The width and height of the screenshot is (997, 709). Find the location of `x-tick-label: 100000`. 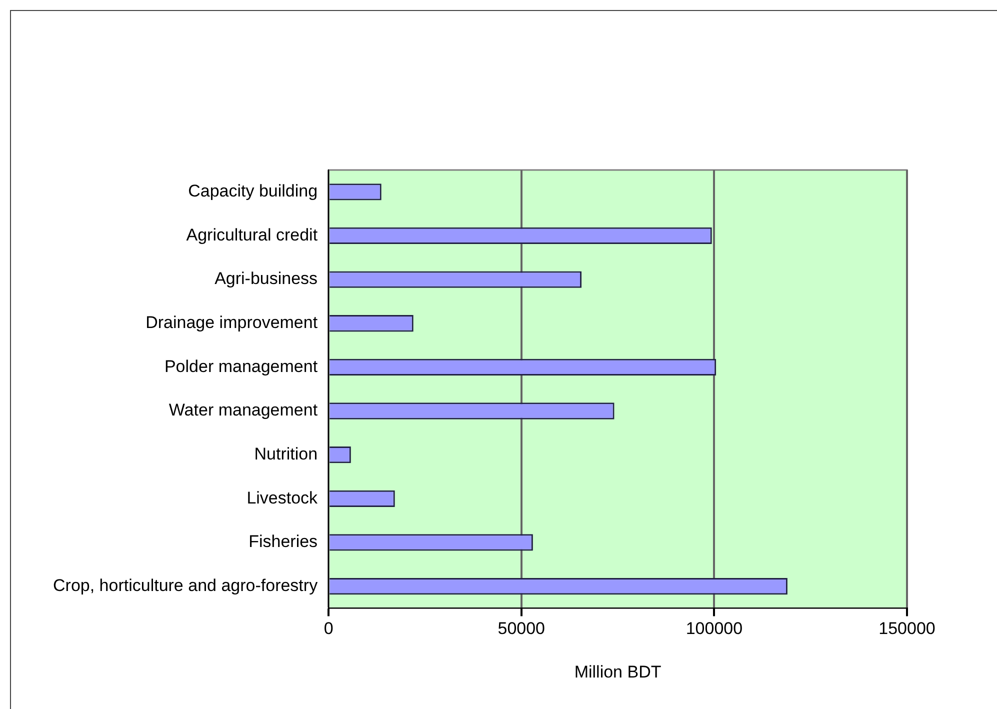

x-tick-label: 100000 is located at coordinates (714, 628).